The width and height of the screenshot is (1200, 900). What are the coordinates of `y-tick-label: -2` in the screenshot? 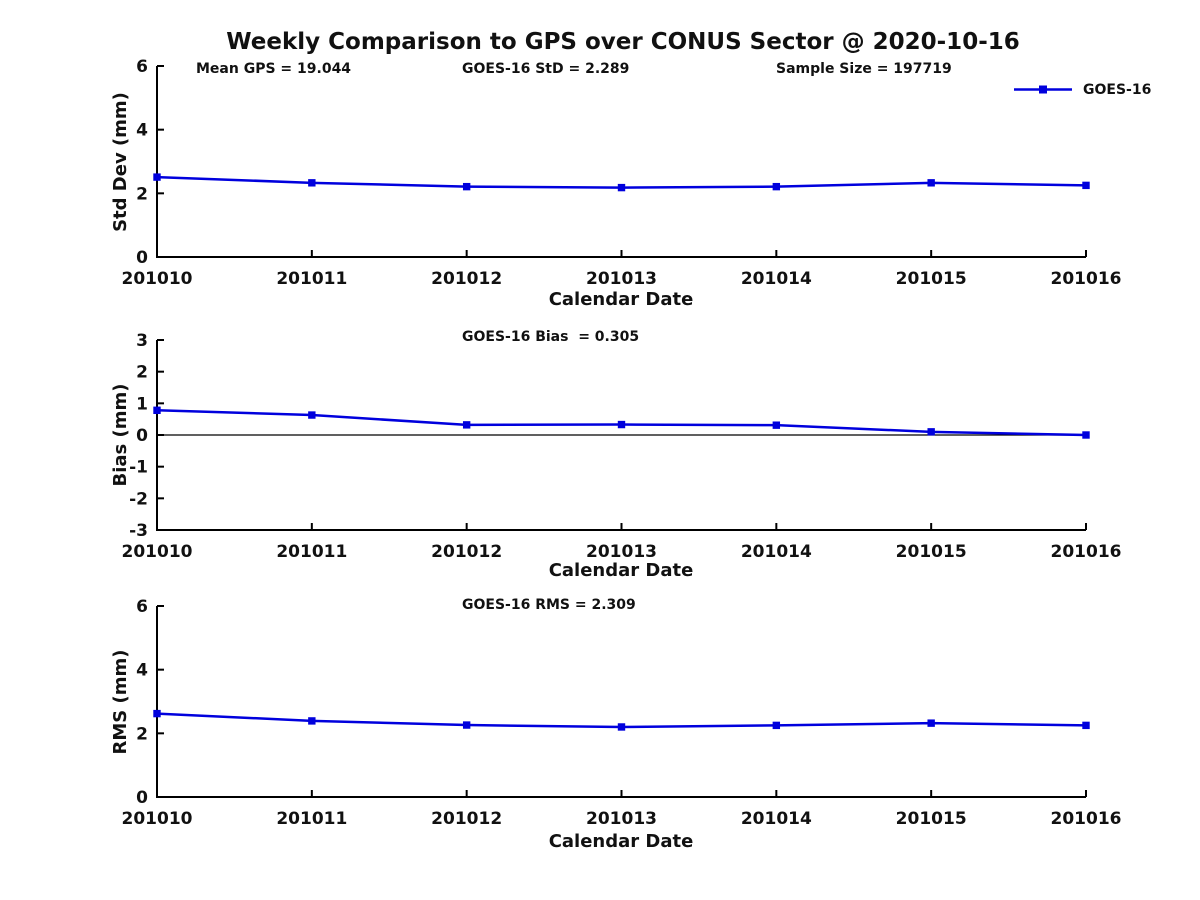 It's located at (138, 499).